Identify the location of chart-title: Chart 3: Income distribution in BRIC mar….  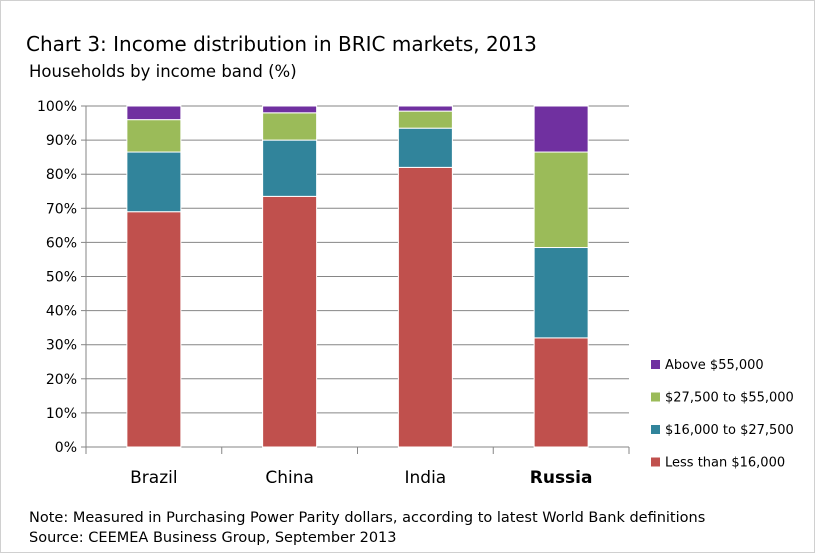
(281, 44).